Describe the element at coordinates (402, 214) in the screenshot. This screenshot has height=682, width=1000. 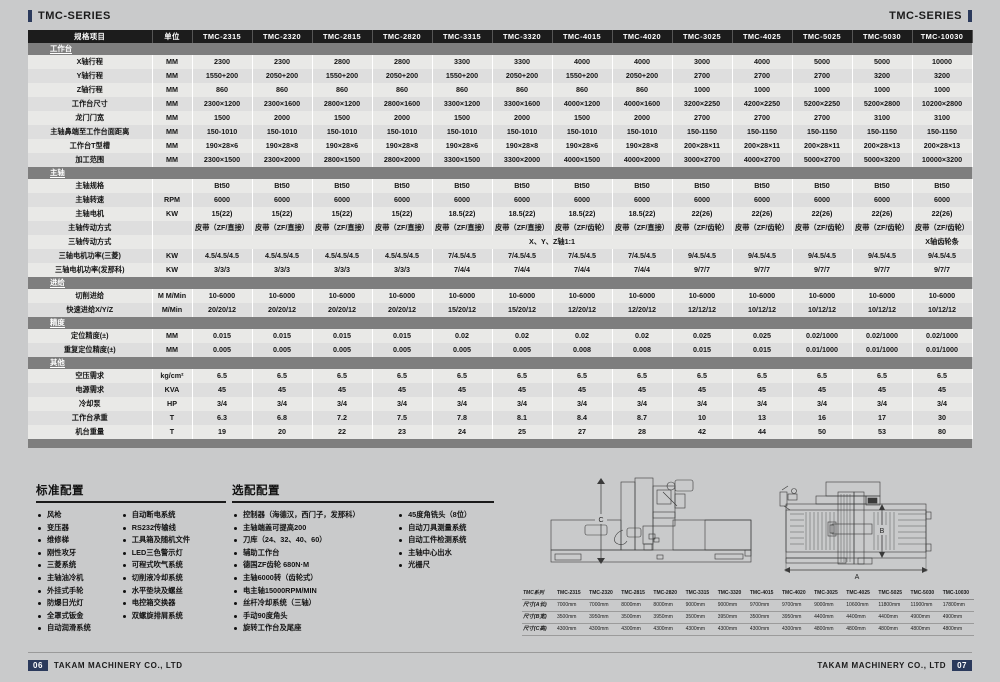
I see `spec-cell: 15(22)` at that location.